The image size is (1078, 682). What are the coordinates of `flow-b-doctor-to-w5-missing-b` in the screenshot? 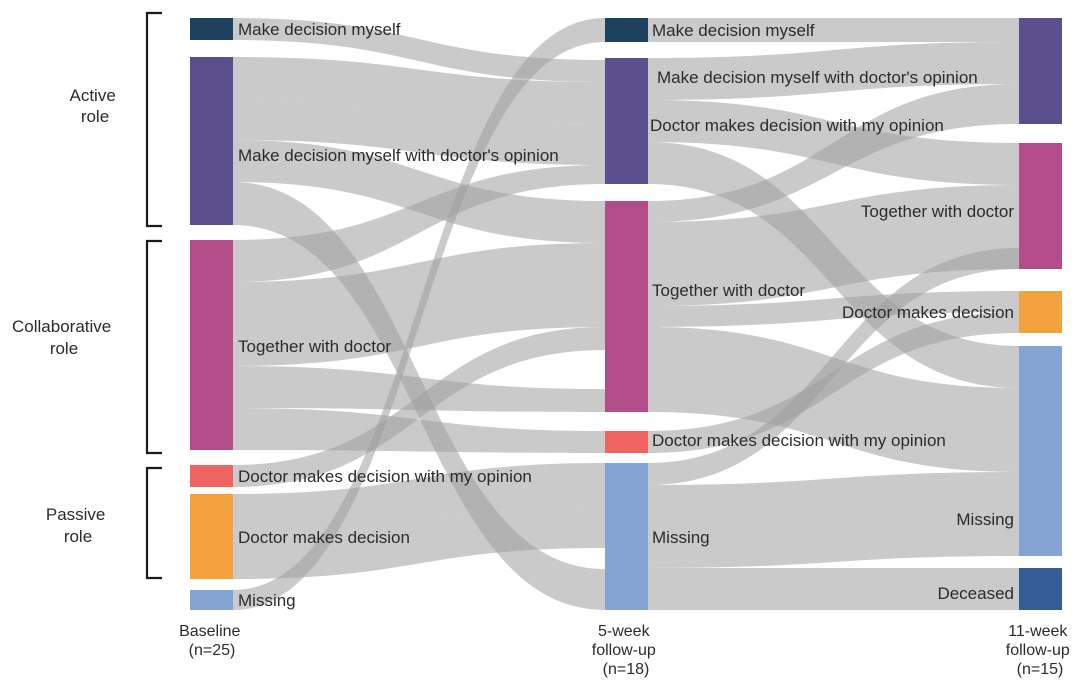 It's located at (419, 542).